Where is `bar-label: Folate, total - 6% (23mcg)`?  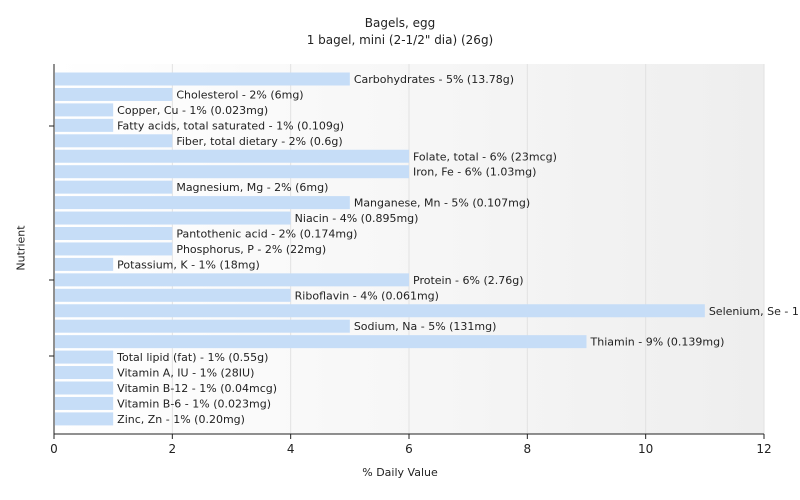 bar-label: Folate, total - 6% (23mcg) is located at coordinates (485, 156).